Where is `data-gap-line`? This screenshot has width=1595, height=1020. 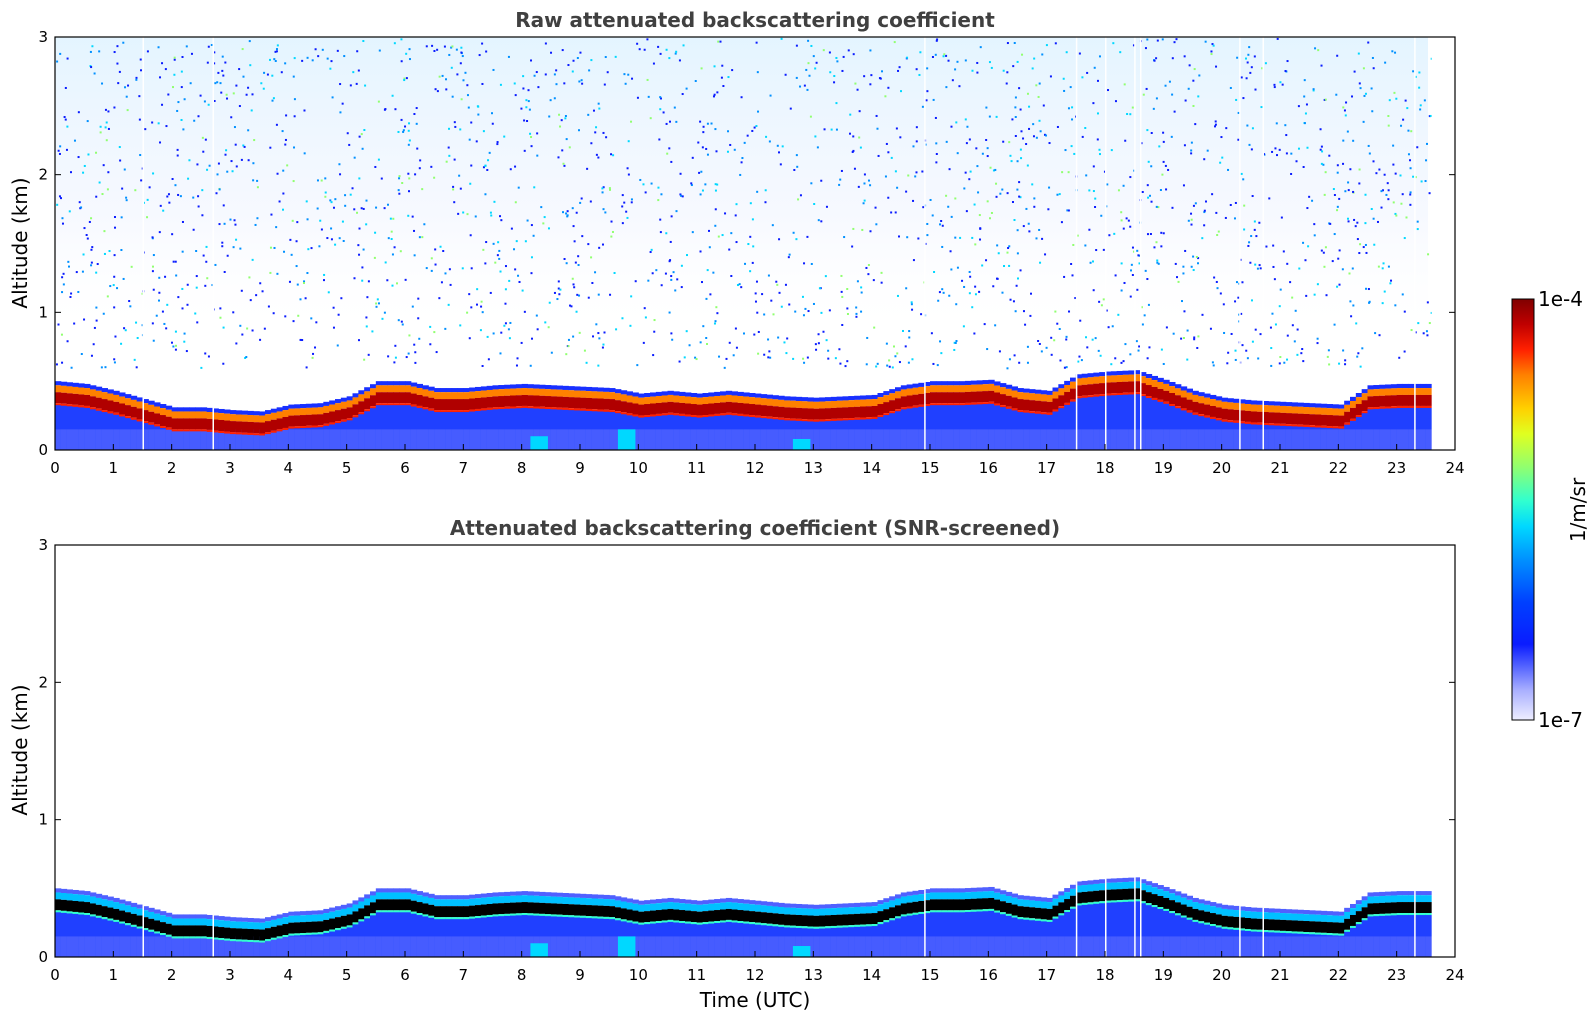
data-gap-line is located at coordinates (1415, 243).